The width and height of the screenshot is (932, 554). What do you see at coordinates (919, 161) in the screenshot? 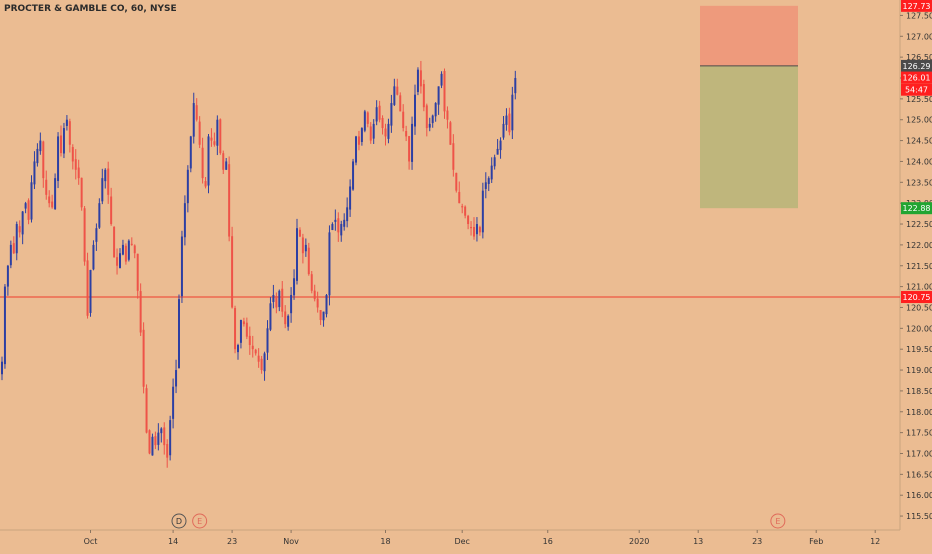
I see `y-tick-label: 124.00` at bounding box center [919, 161].